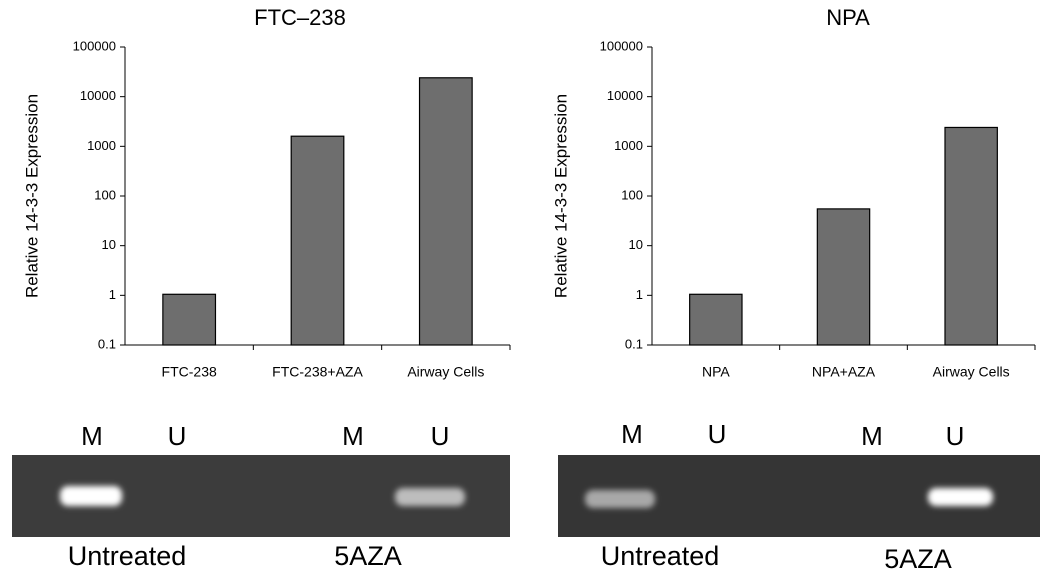 This screenshot has height=581, width=1050. I want to click on x-tick-label: FTC-238, so click(189, 372).